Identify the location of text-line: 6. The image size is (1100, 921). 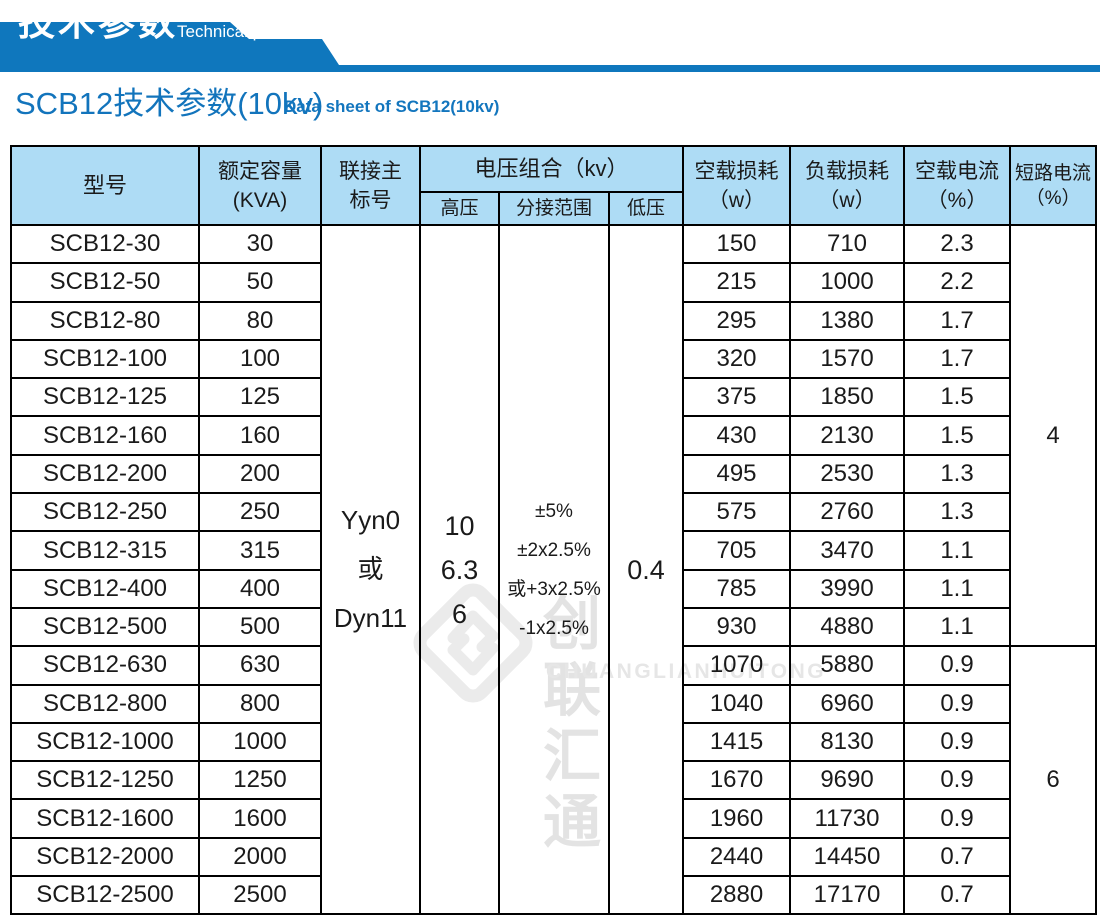
(459, 613).